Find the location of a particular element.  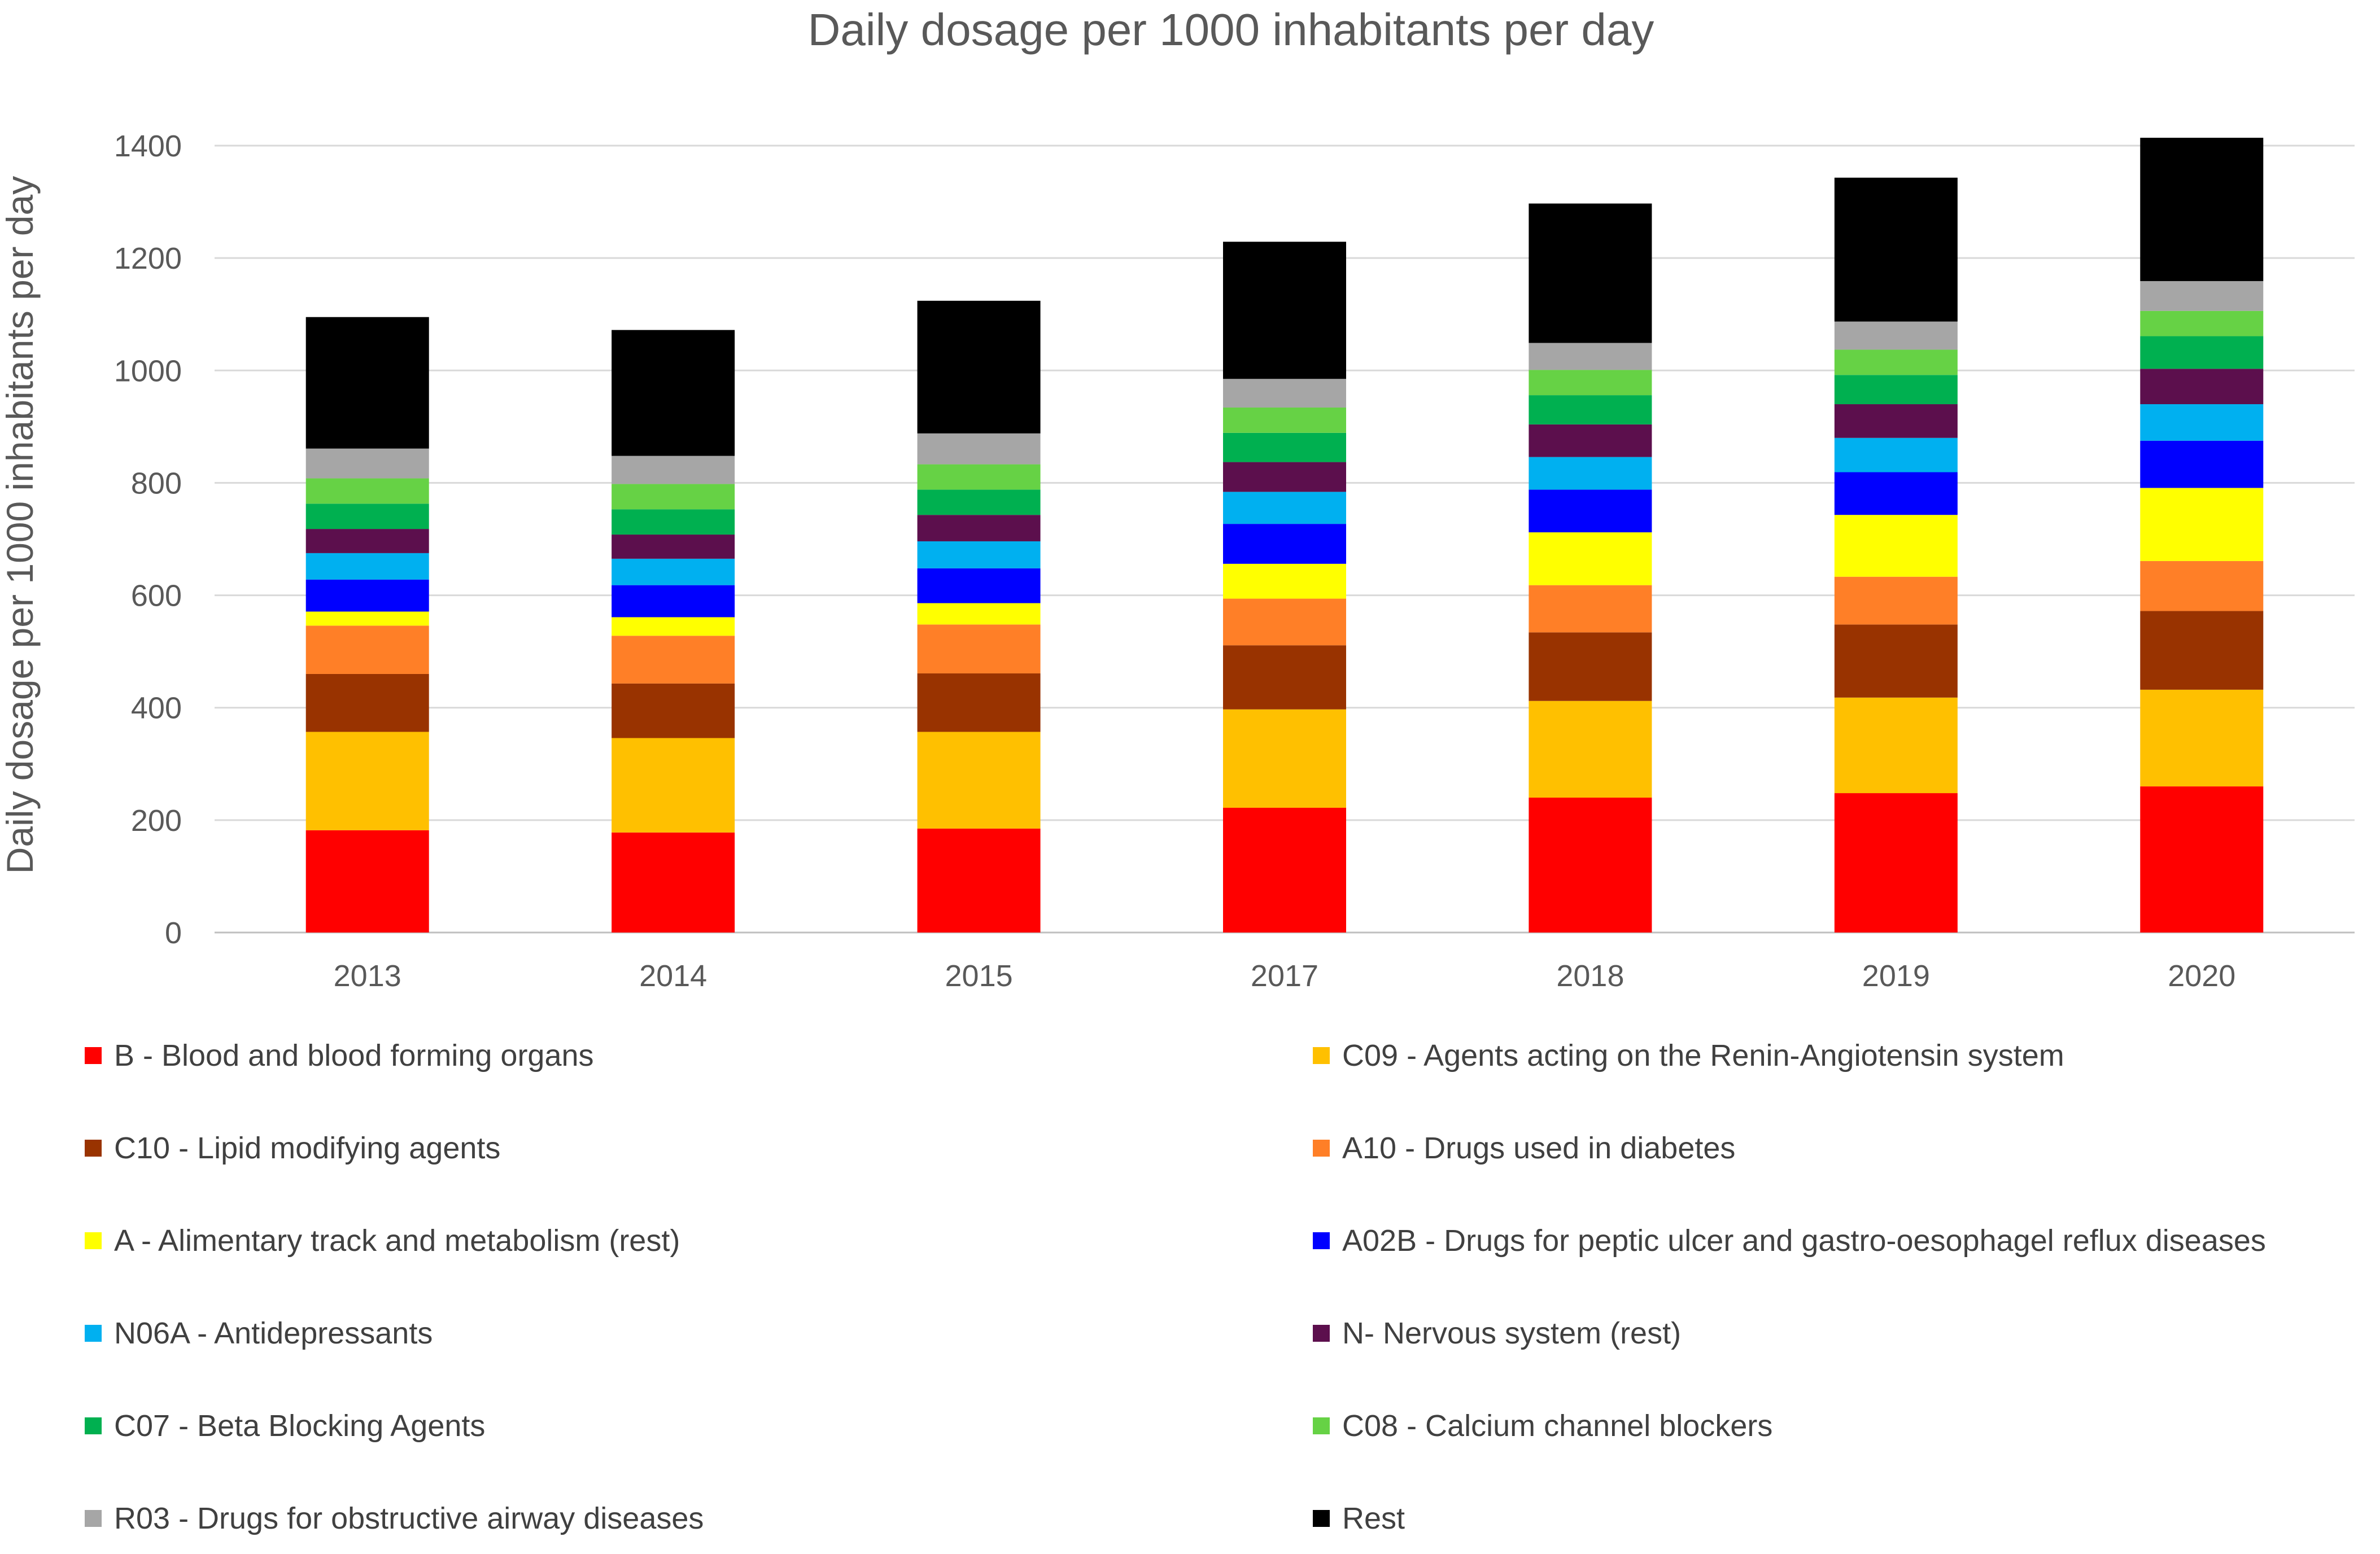

bar-stack-2020 is located at coordinates (2202, 535).